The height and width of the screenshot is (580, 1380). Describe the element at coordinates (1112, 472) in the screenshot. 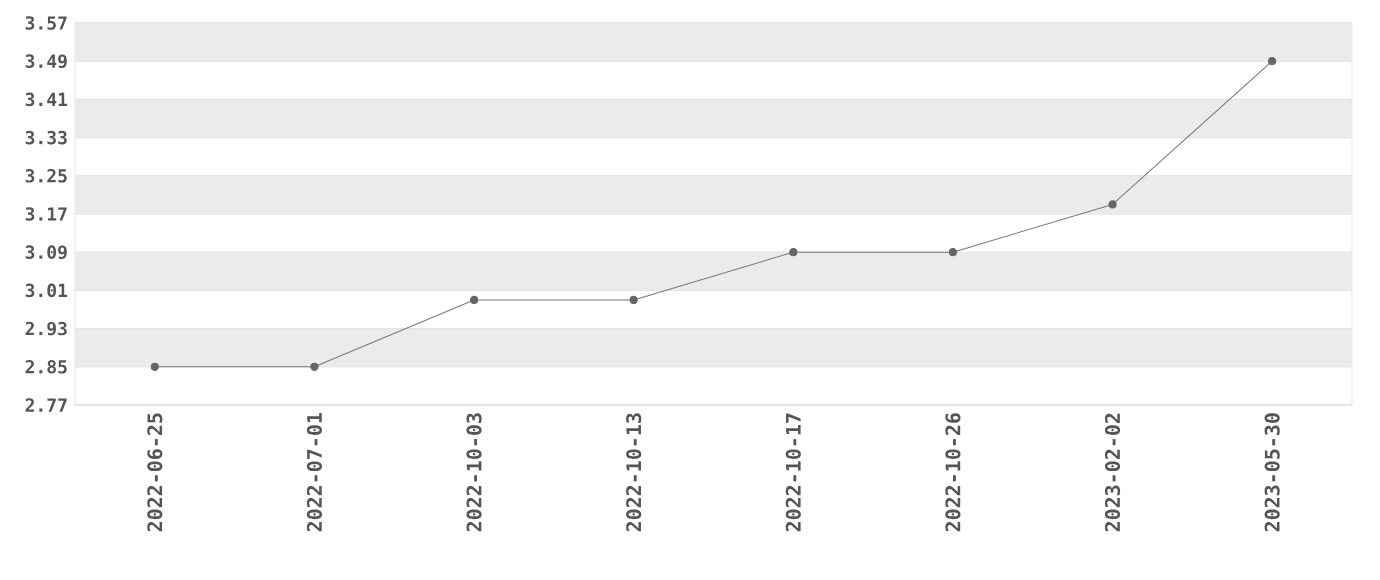

I see `x-tick-label: 2023-02-02` at that location.